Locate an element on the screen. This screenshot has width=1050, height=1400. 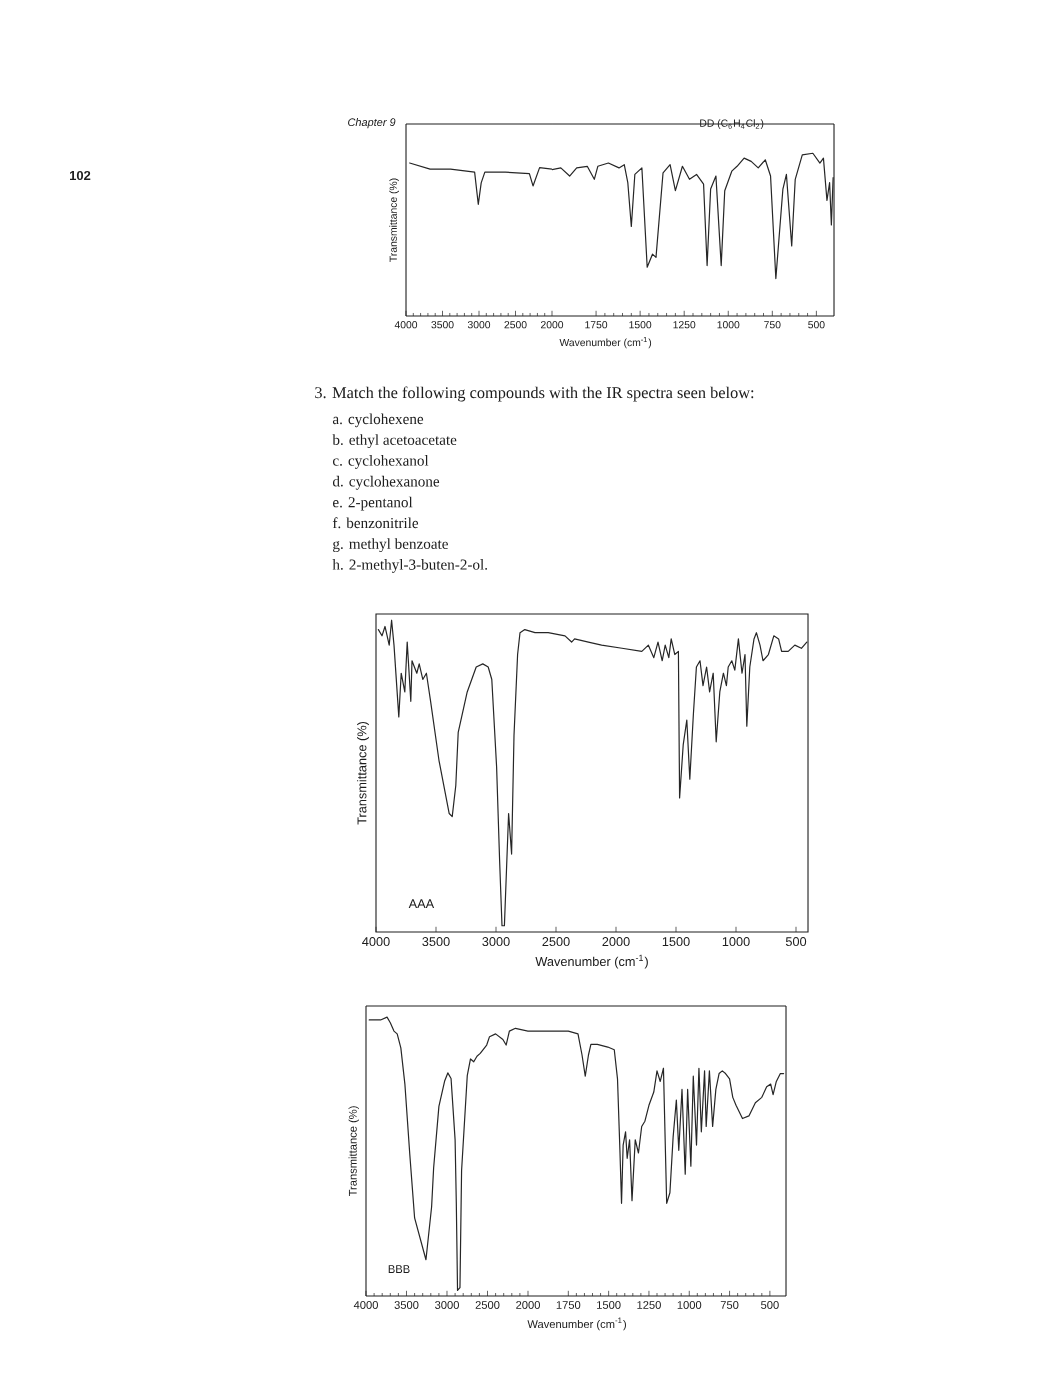
text: 3. Match the following compounds with the IR spectra seen below: is located at coordinates (534, 394).